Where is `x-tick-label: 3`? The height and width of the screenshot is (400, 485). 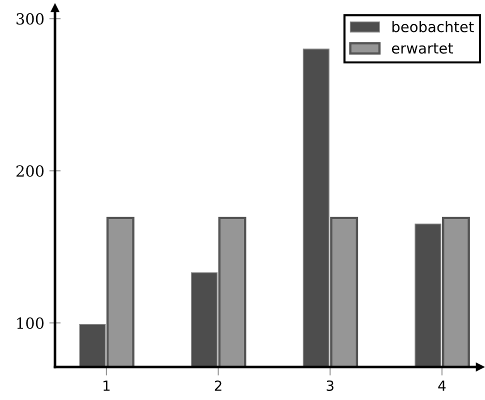
x-tick-label: 3 is located at coordinates (330, 385).